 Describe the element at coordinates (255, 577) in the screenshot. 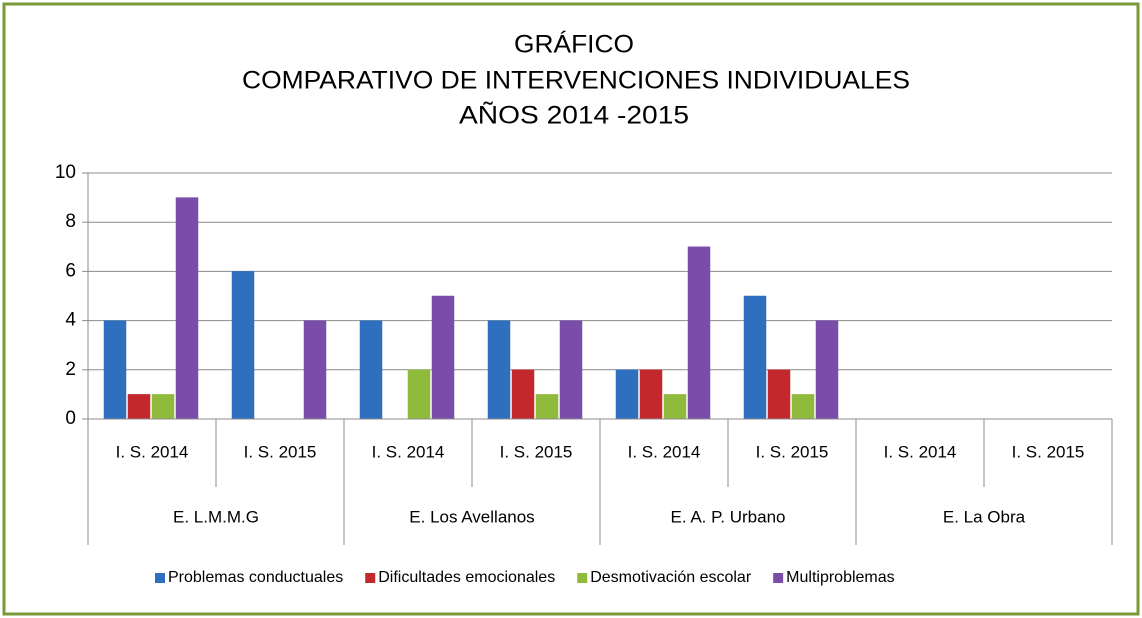

I see `legend-label: Problemas conductuales` at that location.